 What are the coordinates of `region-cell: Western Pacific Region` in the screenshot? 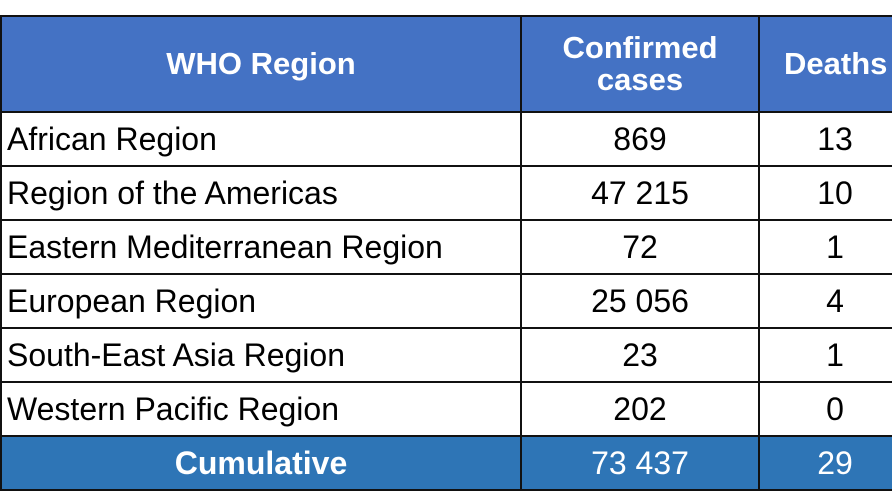 It's located at (261, 409).